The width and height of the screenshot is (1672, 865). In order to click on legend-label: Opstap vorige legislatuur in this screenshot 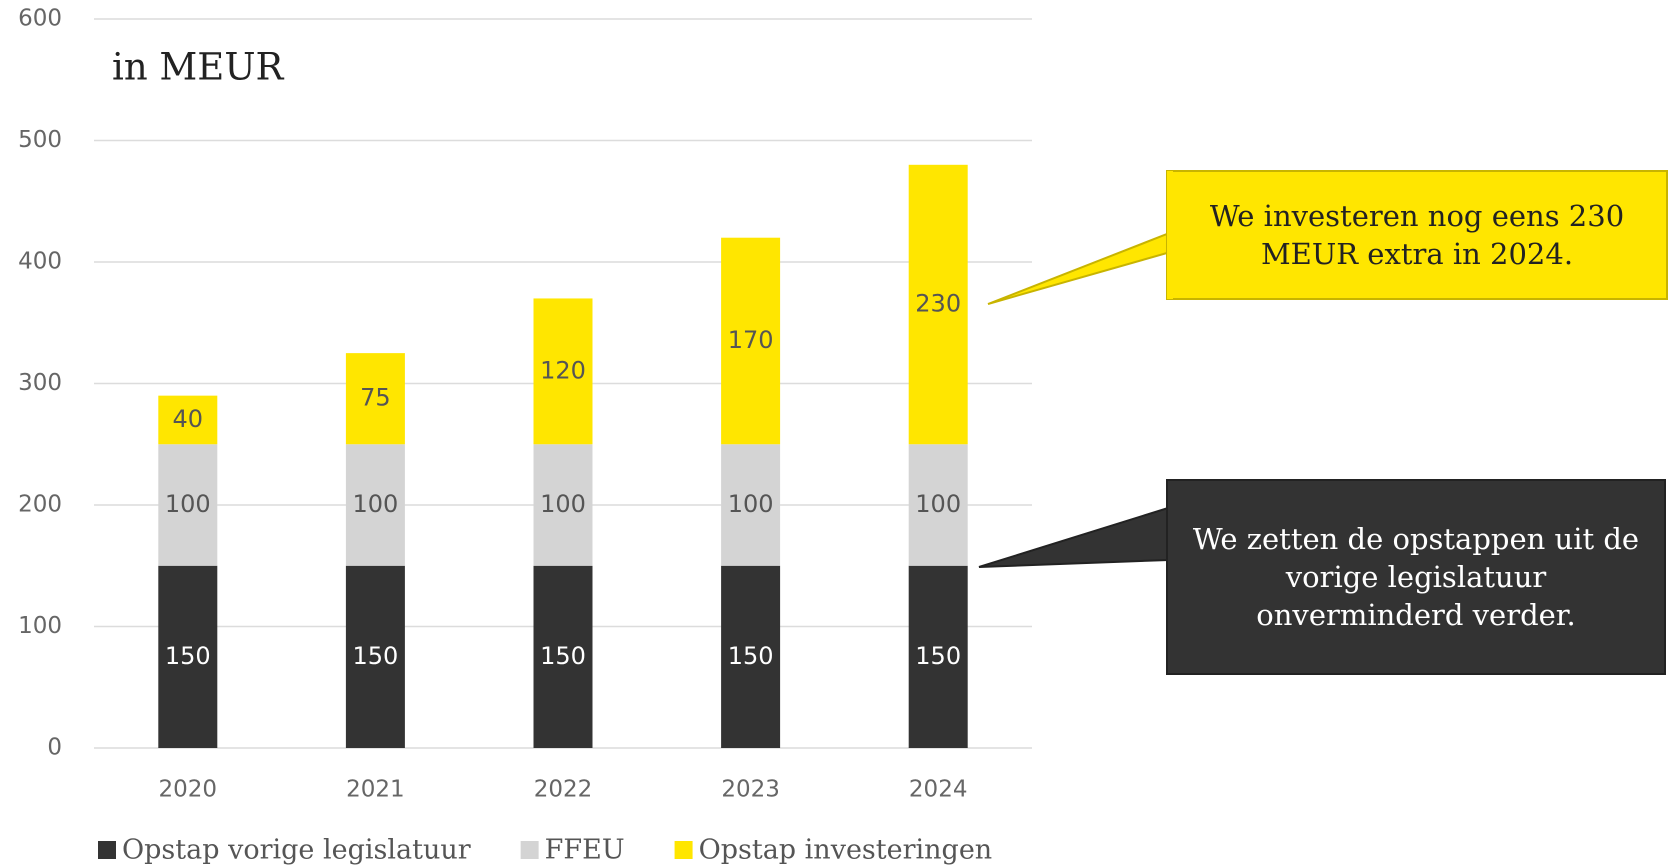, I will do `click(296, 850)`.